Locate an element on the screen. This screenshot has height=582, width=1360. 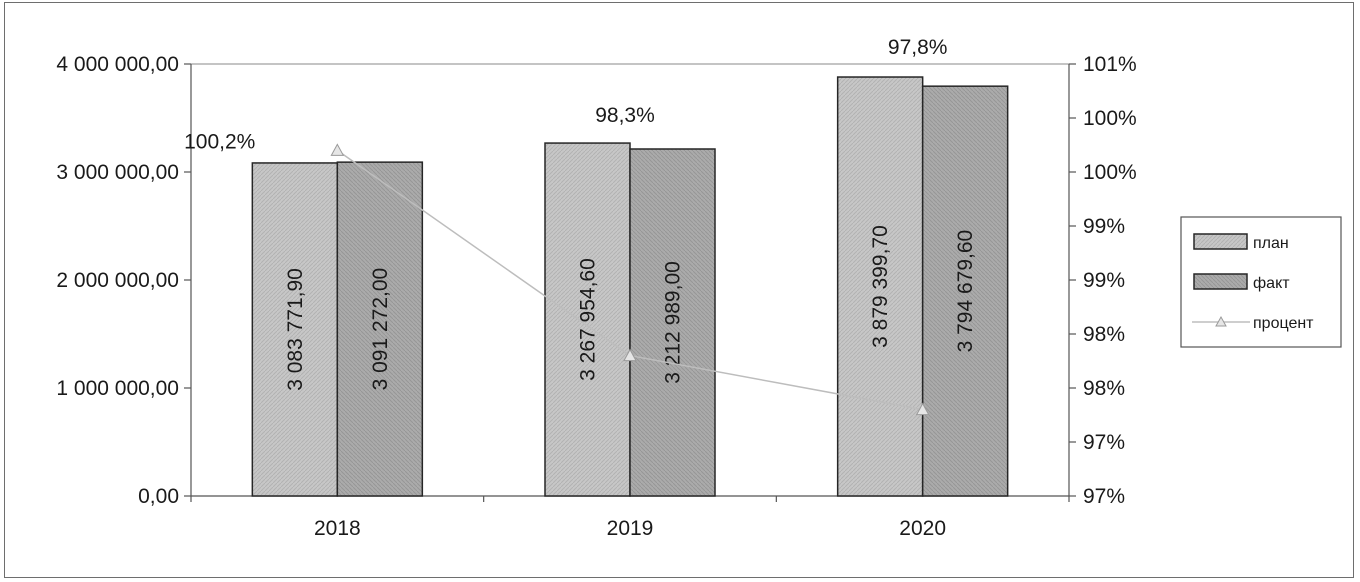
y-left-tick-label: 2 000 000,00 is located at coordinates (117, 280).